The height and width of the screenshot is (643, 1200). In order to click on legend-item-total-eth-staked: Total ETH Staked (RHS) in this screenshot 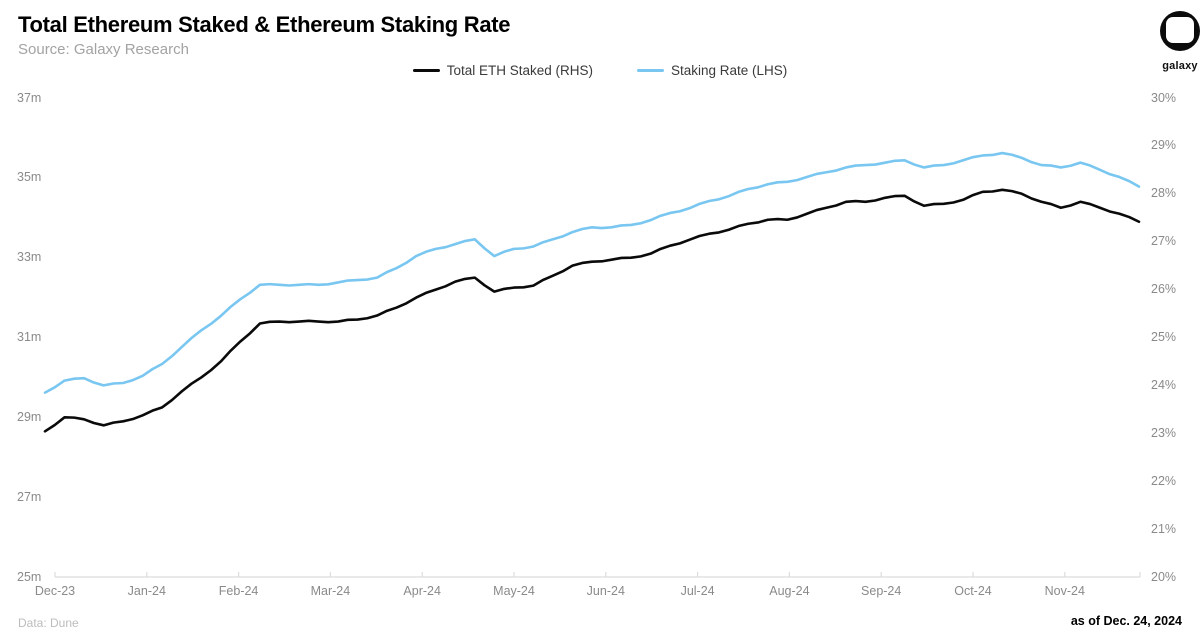, I will do `click(502, 70)`.